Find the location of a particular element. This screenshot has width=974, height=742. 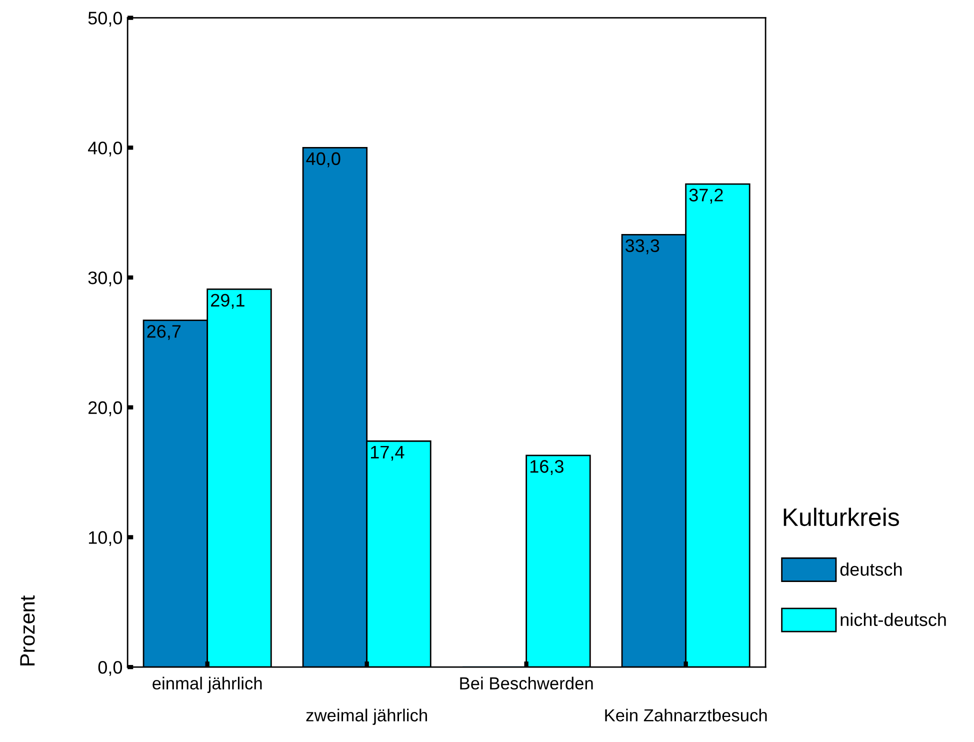

x-tick-label: einmal jährlich is located at coordinates (207, 684).